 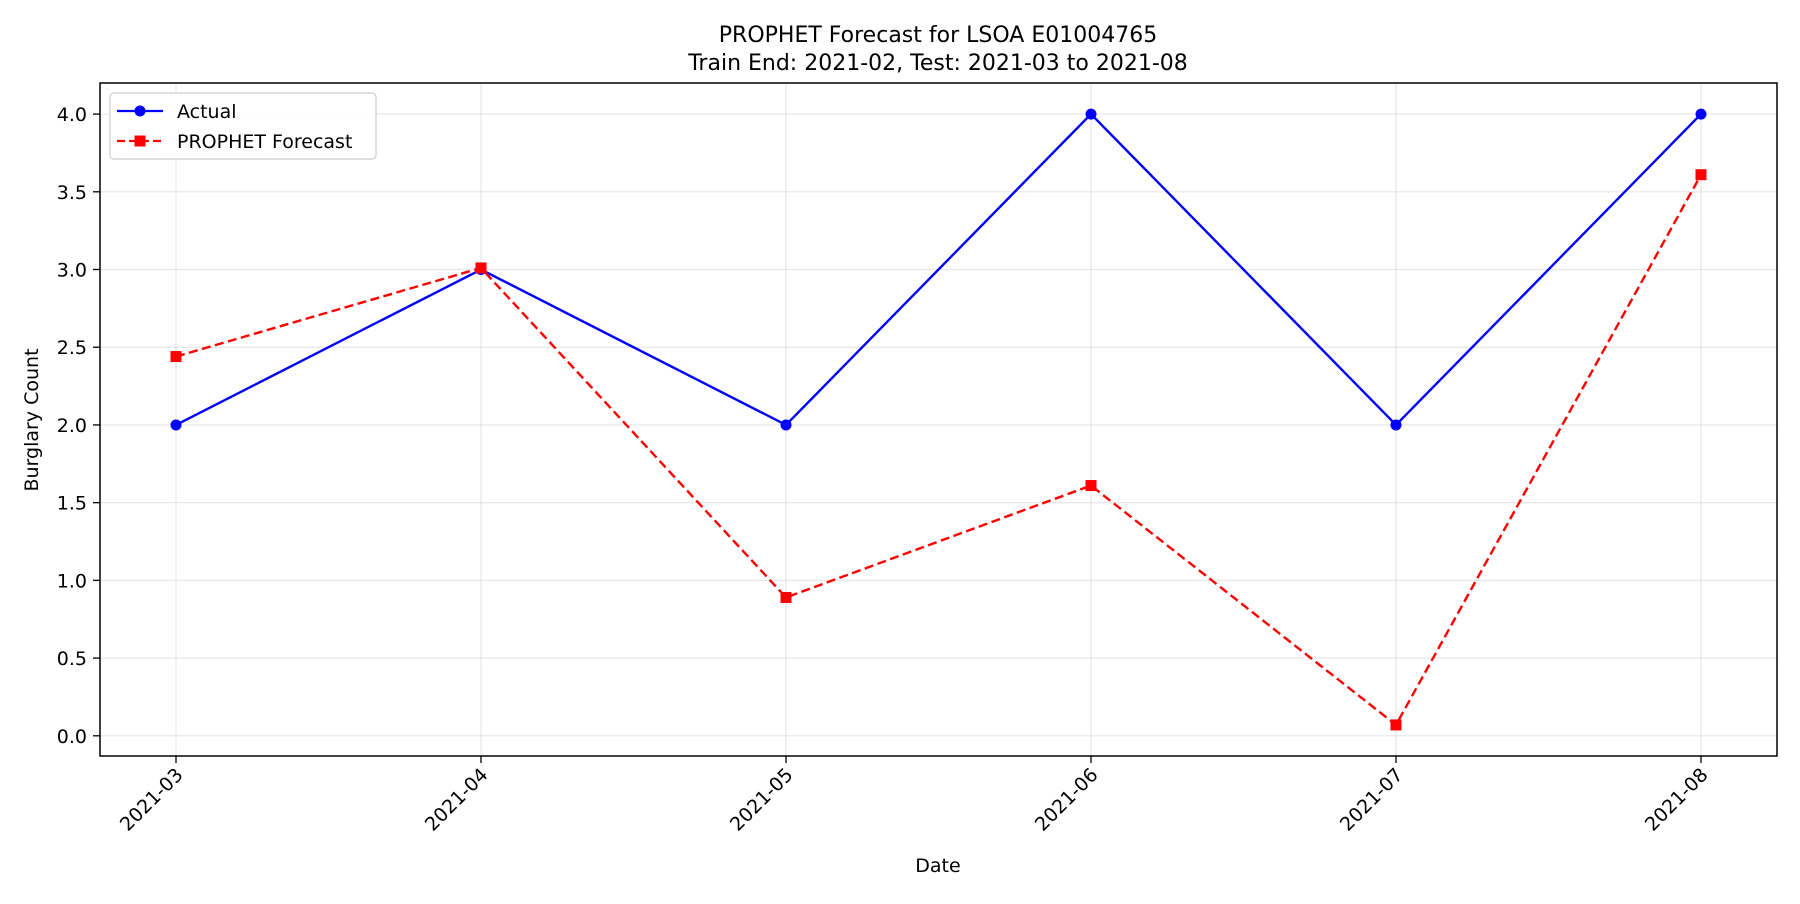 What do you see at coordinates (72, 426) in the screenshot?
I see `y-tick-label: 2.0` at bounding box center [72, 426].